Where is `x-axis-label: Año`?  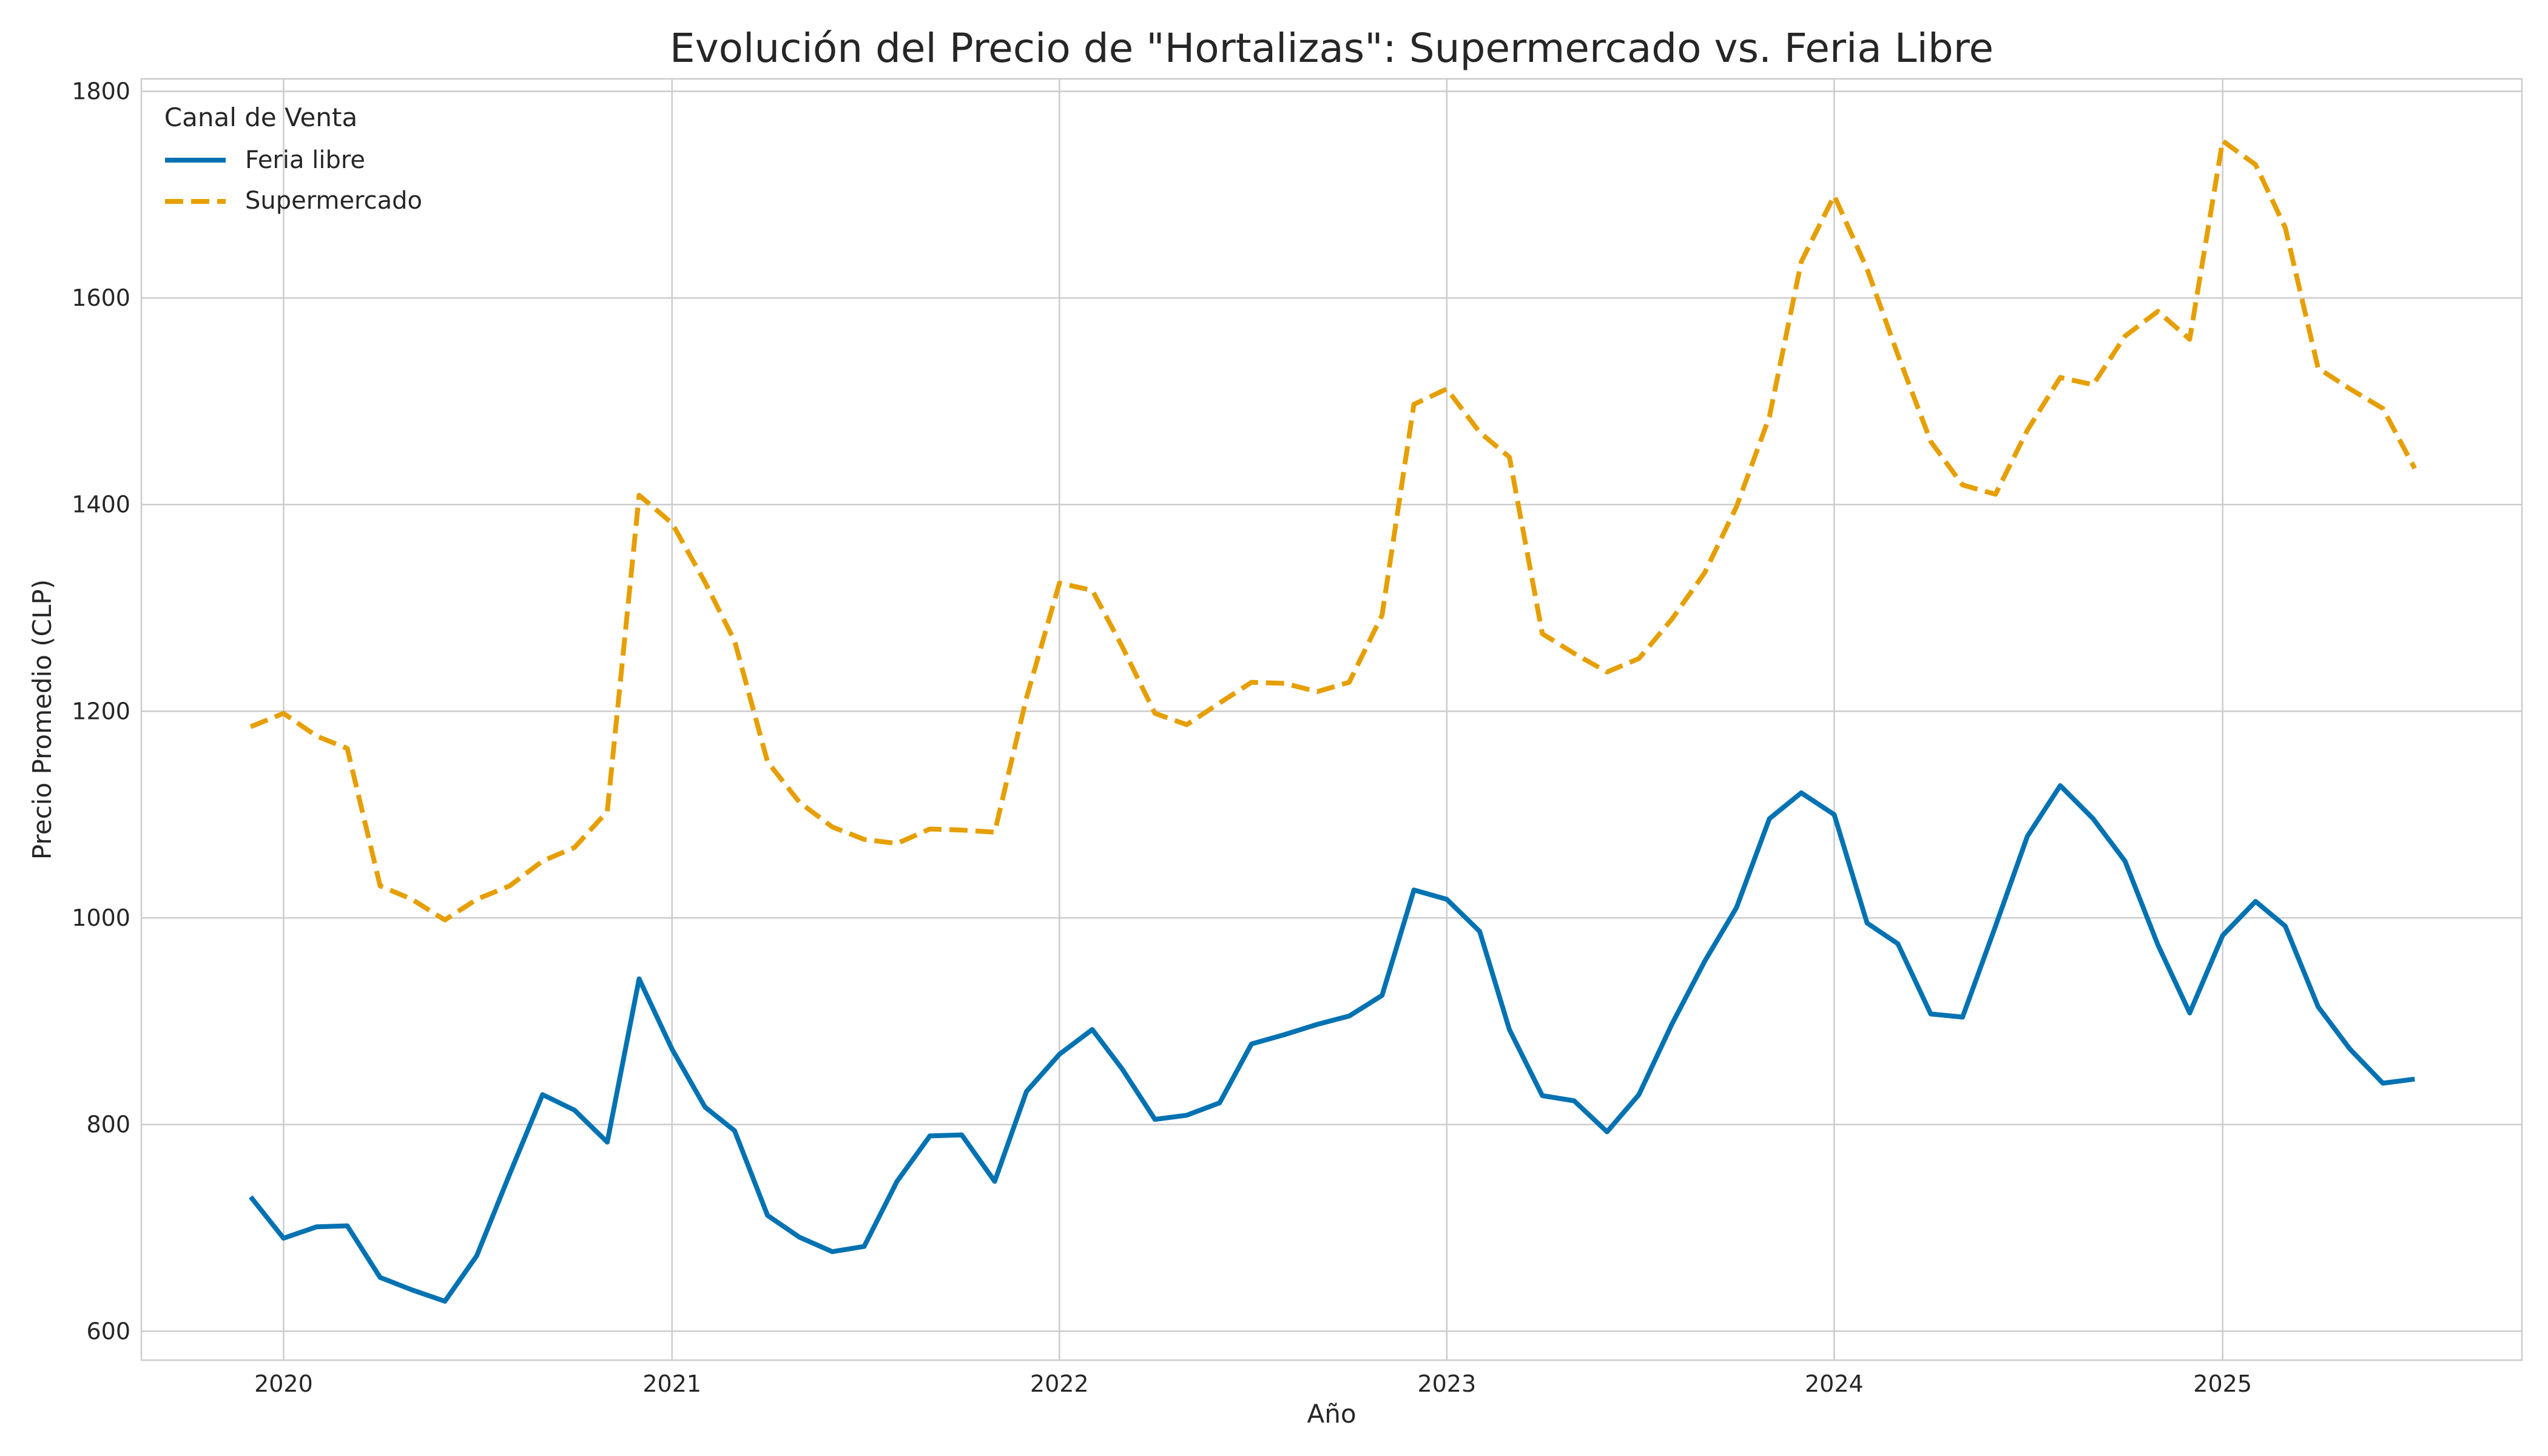 x-axis-label: Año is located at coordinates (1331, 1414).